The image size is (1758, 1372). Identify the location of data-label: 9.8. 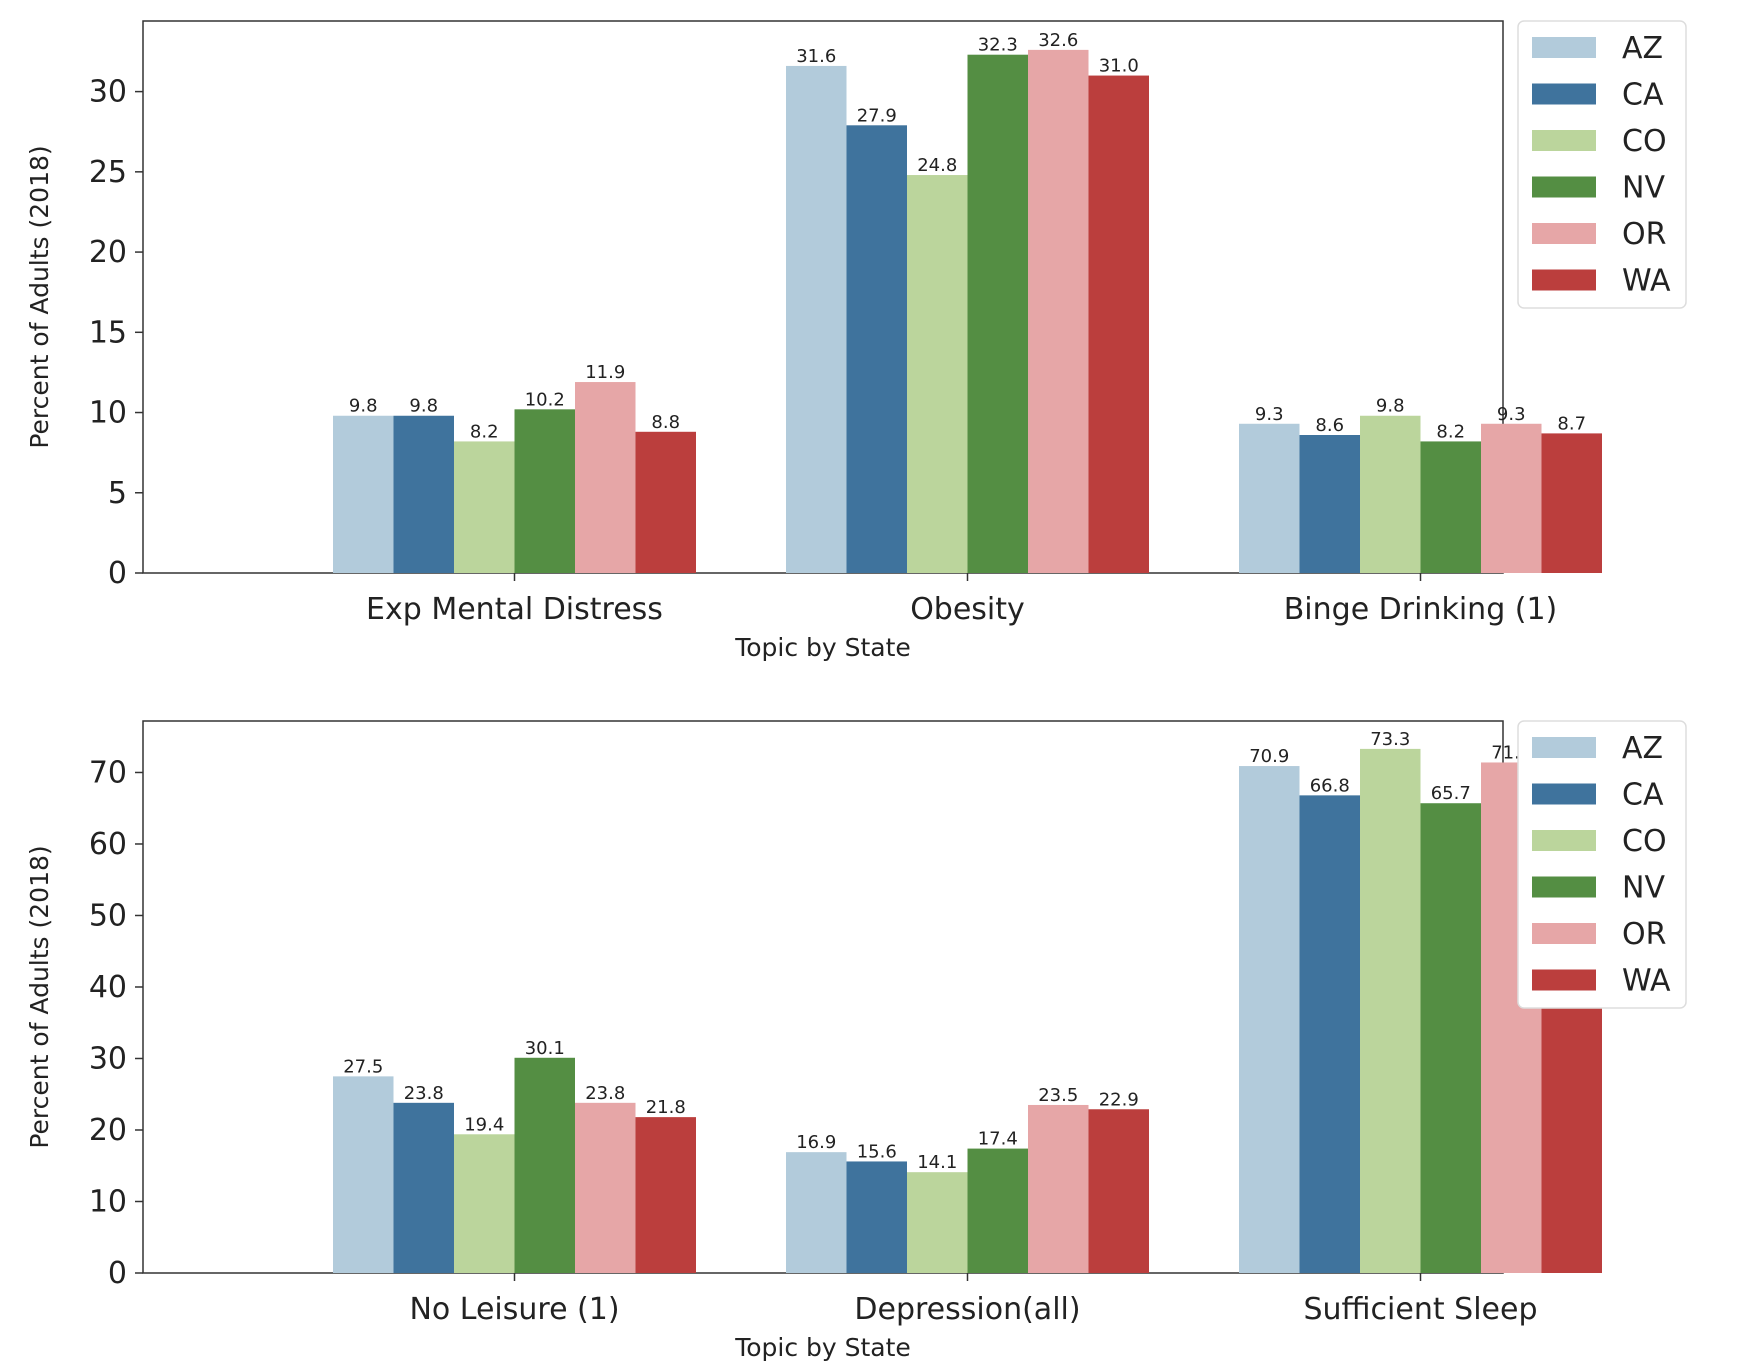
(1390, 406).